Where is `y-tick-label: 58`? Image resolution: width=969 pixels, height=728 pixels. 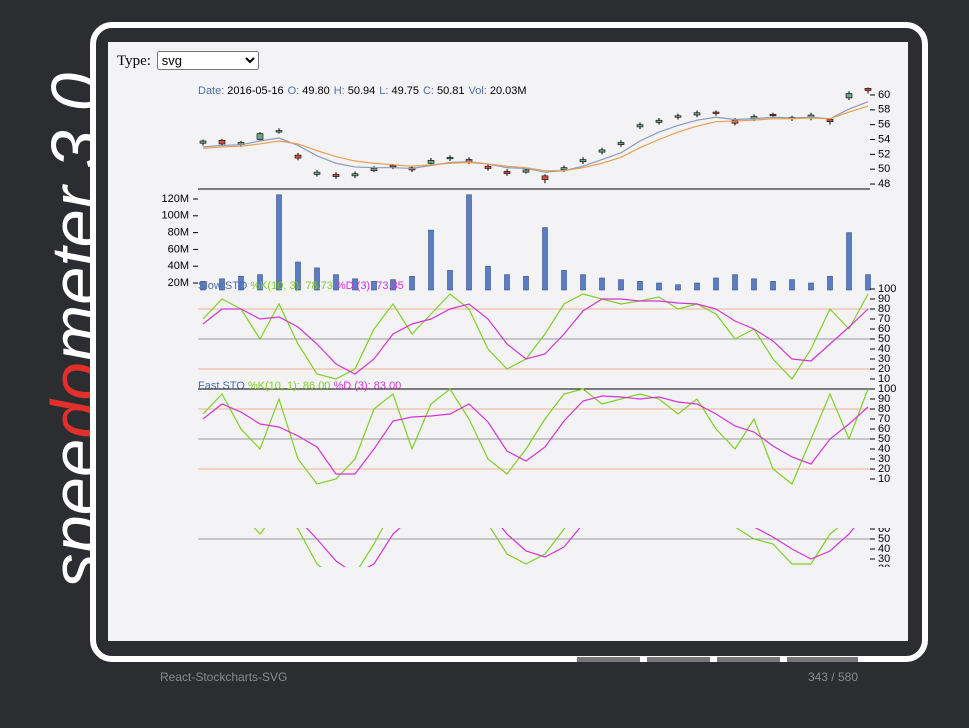
y-tick-label: 58 is located at coordinates (884, 110).